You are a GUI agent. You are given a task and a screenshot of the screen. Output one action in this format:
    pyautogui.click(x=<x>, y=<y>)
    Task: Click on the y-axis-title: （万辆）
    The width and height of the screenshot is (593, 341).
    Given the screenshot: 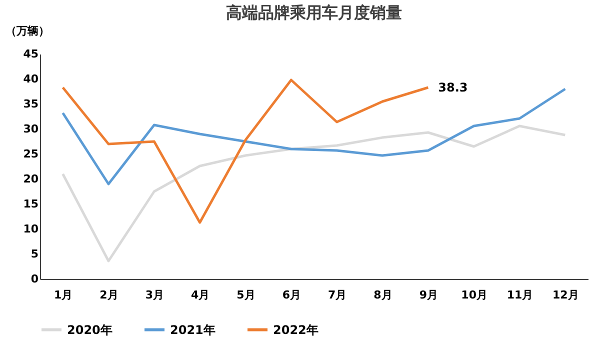 What is the action you would take?
    pyautogui.click(x=28, y=31)
    